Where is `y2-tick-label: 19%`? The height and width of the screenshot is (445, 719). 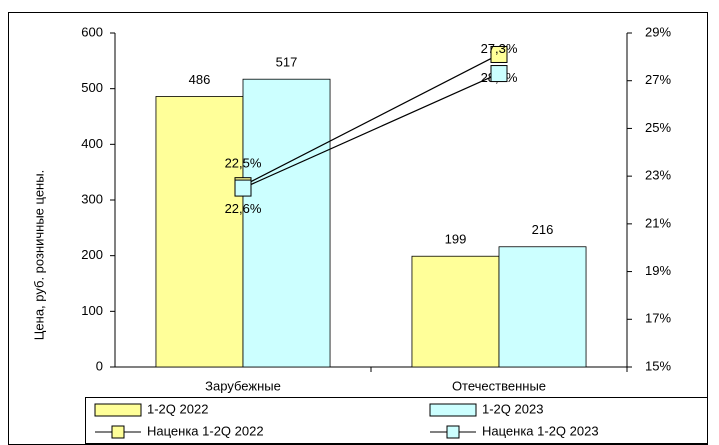 y2-tick-label: 19% is located at coordinates (658, 270).